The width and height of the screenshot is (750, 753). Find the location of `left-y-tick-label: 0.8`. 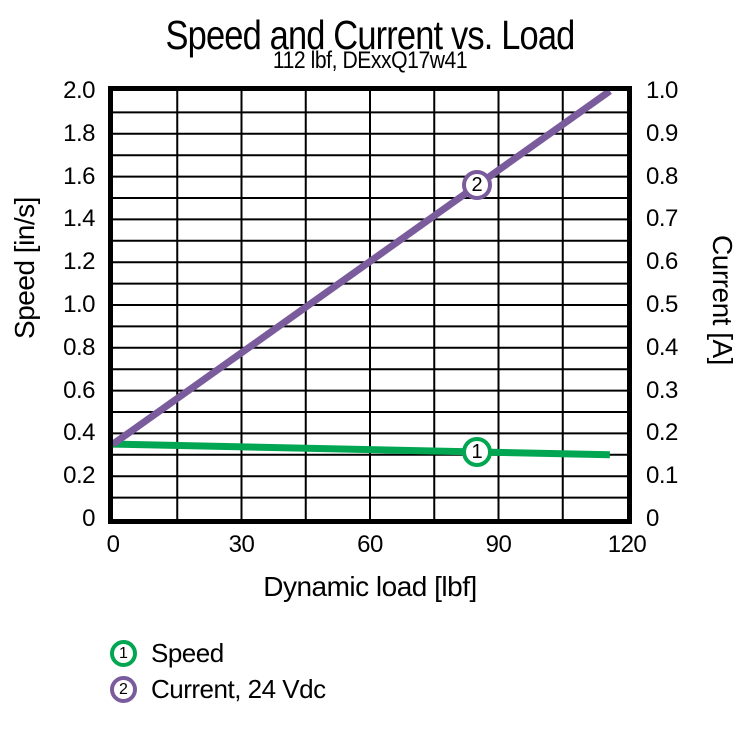

left-y-tick-label: 0.8 is located at coordinates (79, 347).